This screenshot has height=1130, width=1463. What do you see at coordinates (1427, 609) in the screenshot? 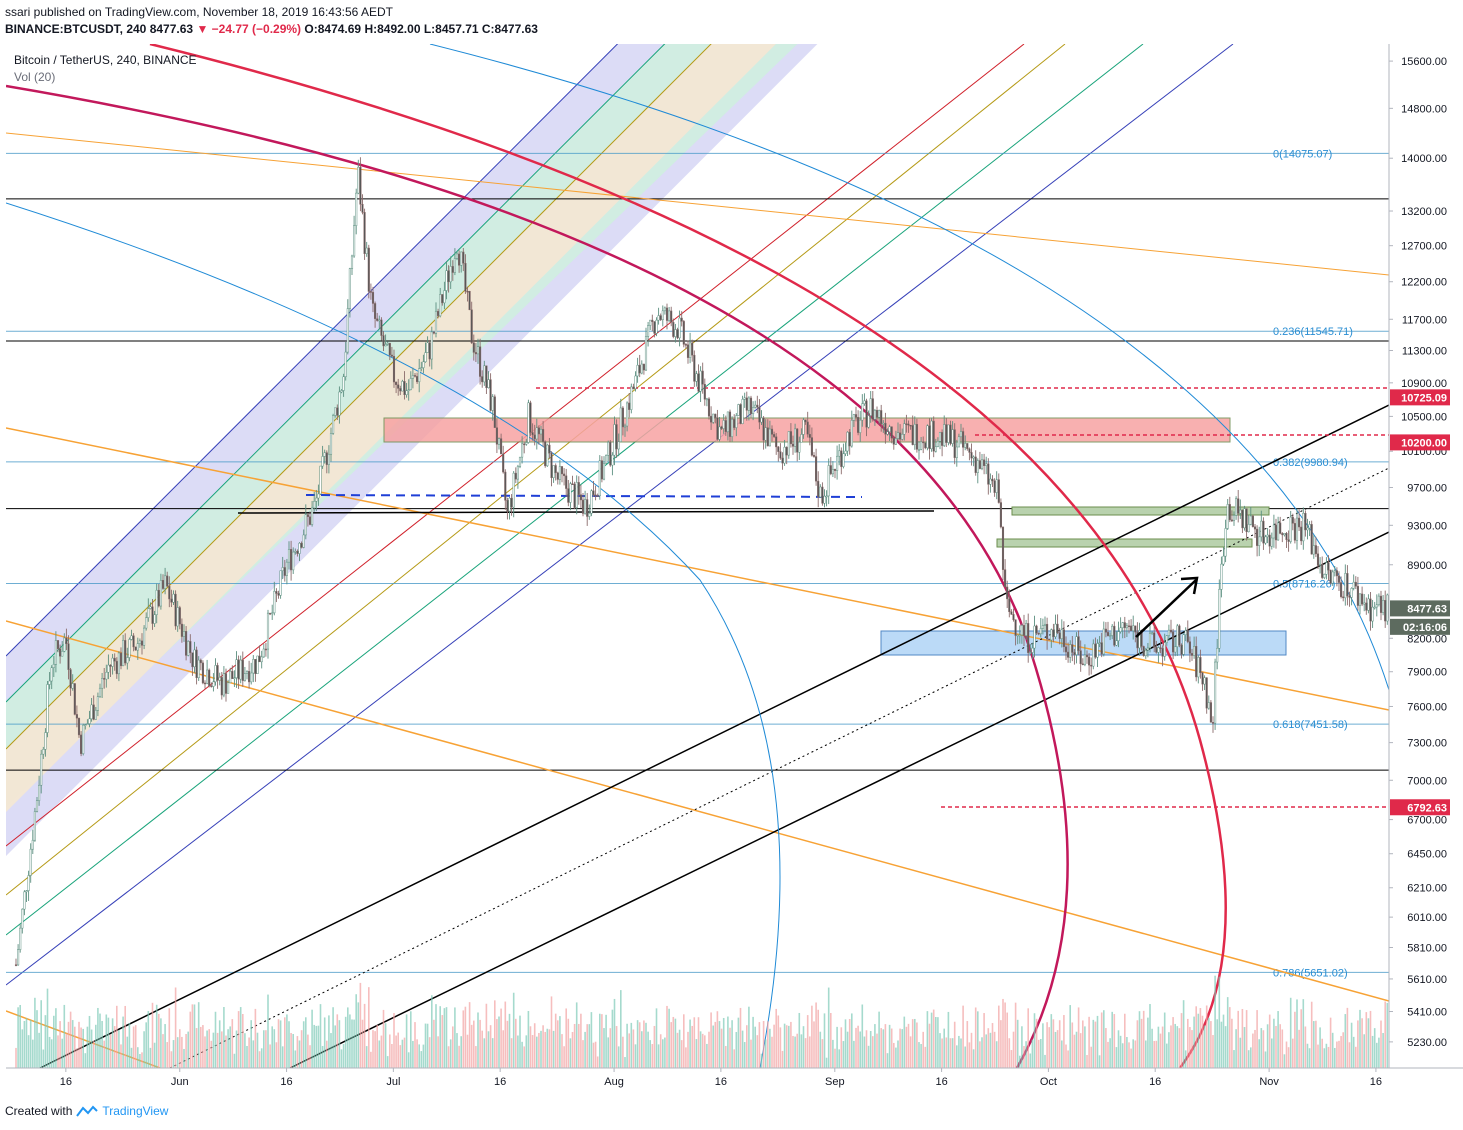
I see `price-label-text: 8477.63` at bounding box center [1427, 609].